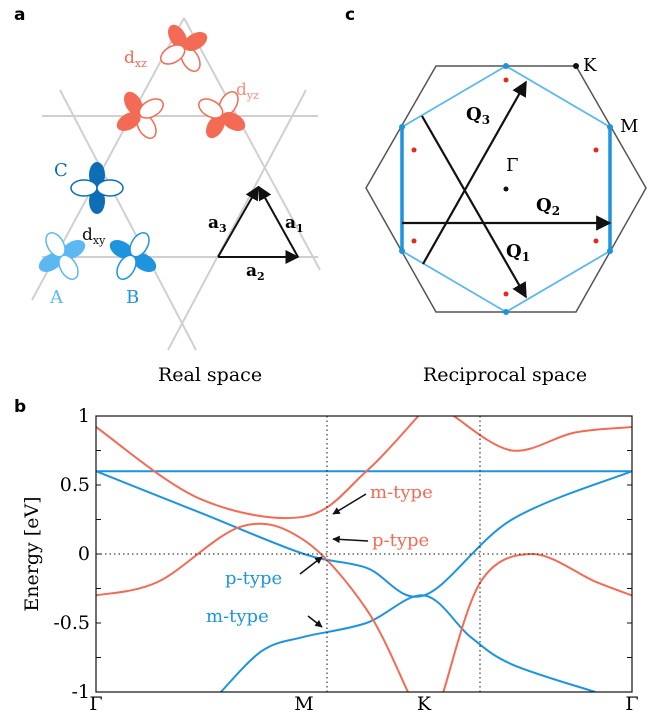 Image resolution: width=657 pixels, height=717 pixels. I want to click on dyz-orbital-right, so click(222, 115).